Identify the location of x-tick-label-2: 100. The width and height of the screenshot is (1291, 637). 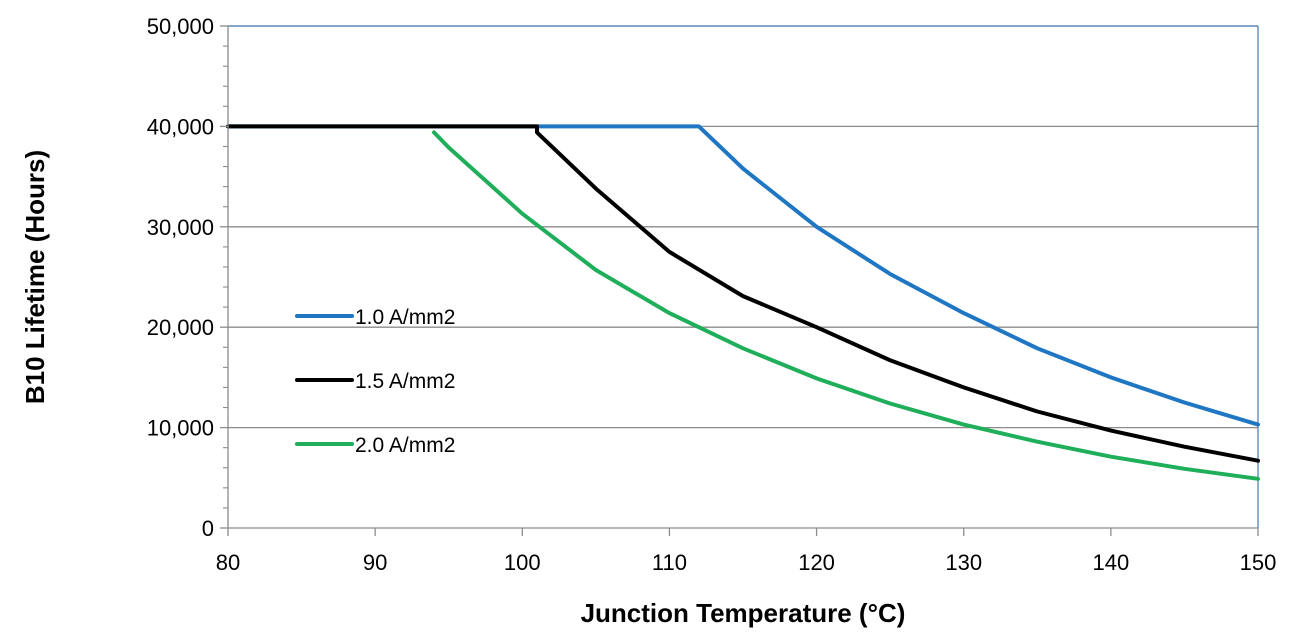
(522, 562).